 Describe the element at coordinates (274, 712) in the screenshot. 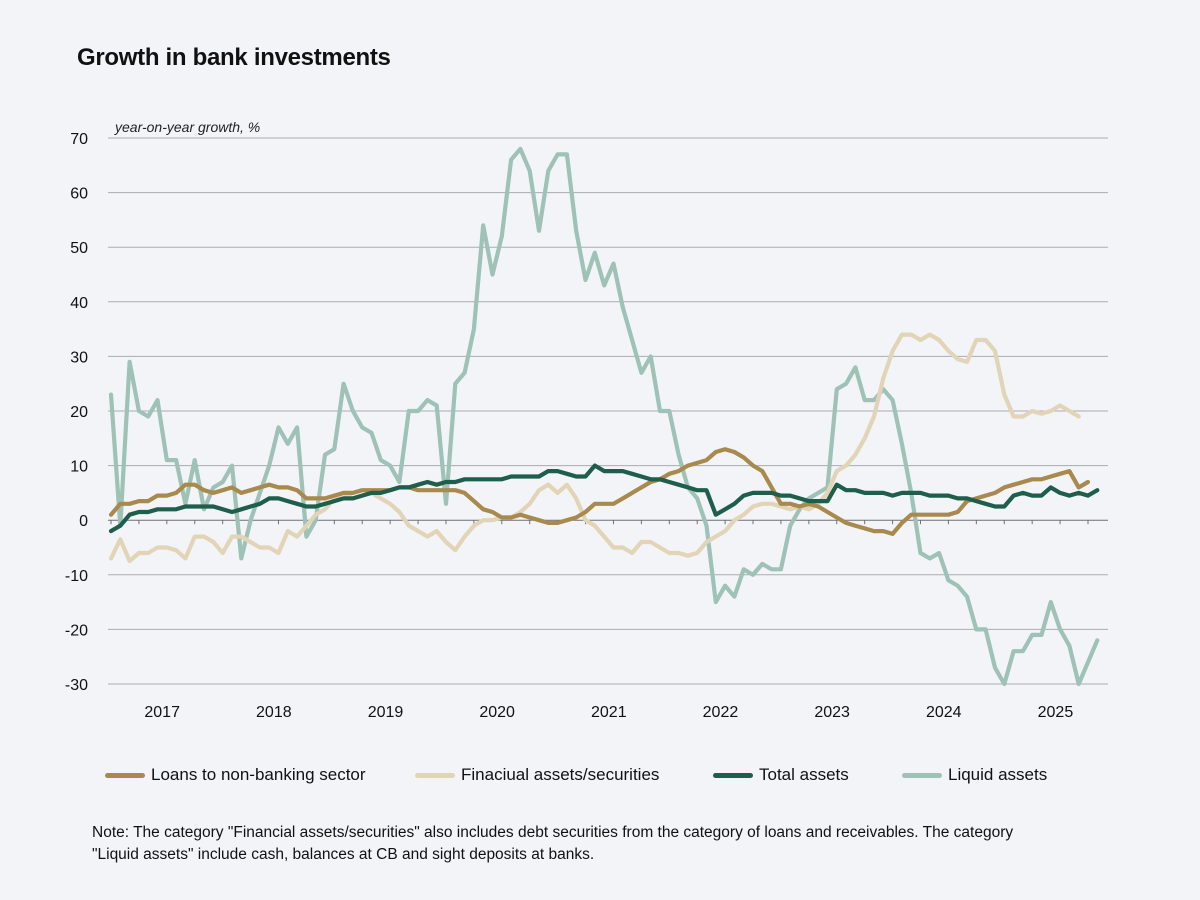

I see `x-tick-label: 2018` at that location.